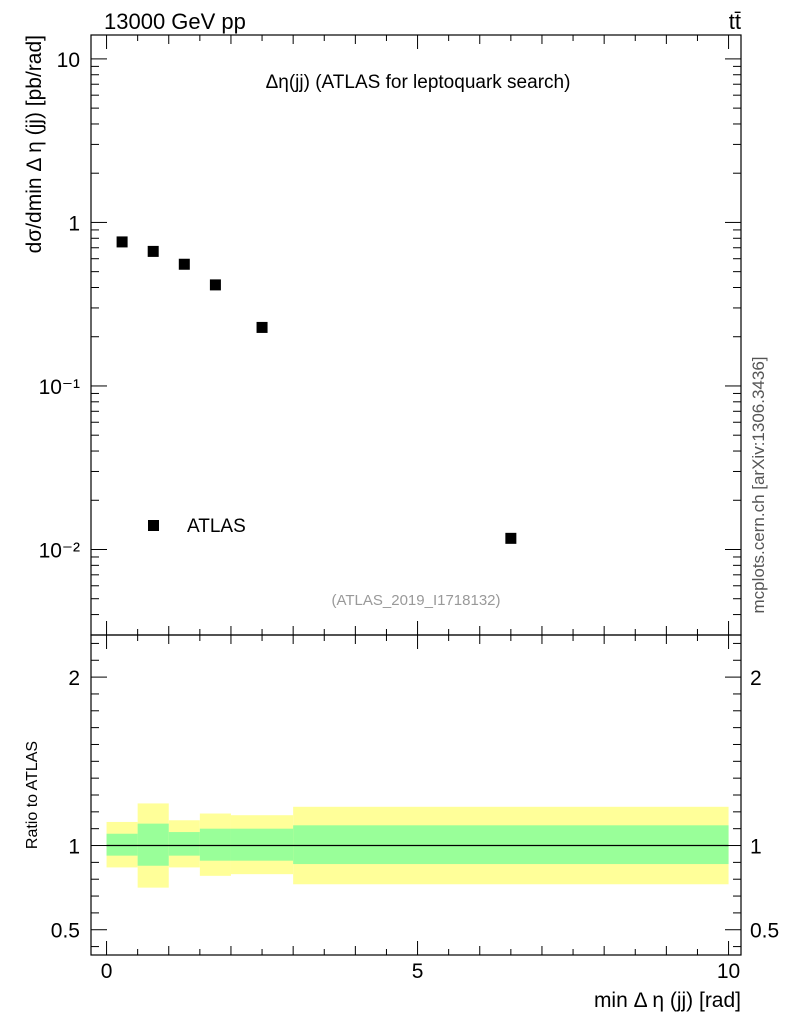 This screenshot has width=786, height=1024. What do you see at coordinates (74, 847) in the screenshot?
I see `ratio-y-tick-label-left: 1` at bounding box center [74, 847].